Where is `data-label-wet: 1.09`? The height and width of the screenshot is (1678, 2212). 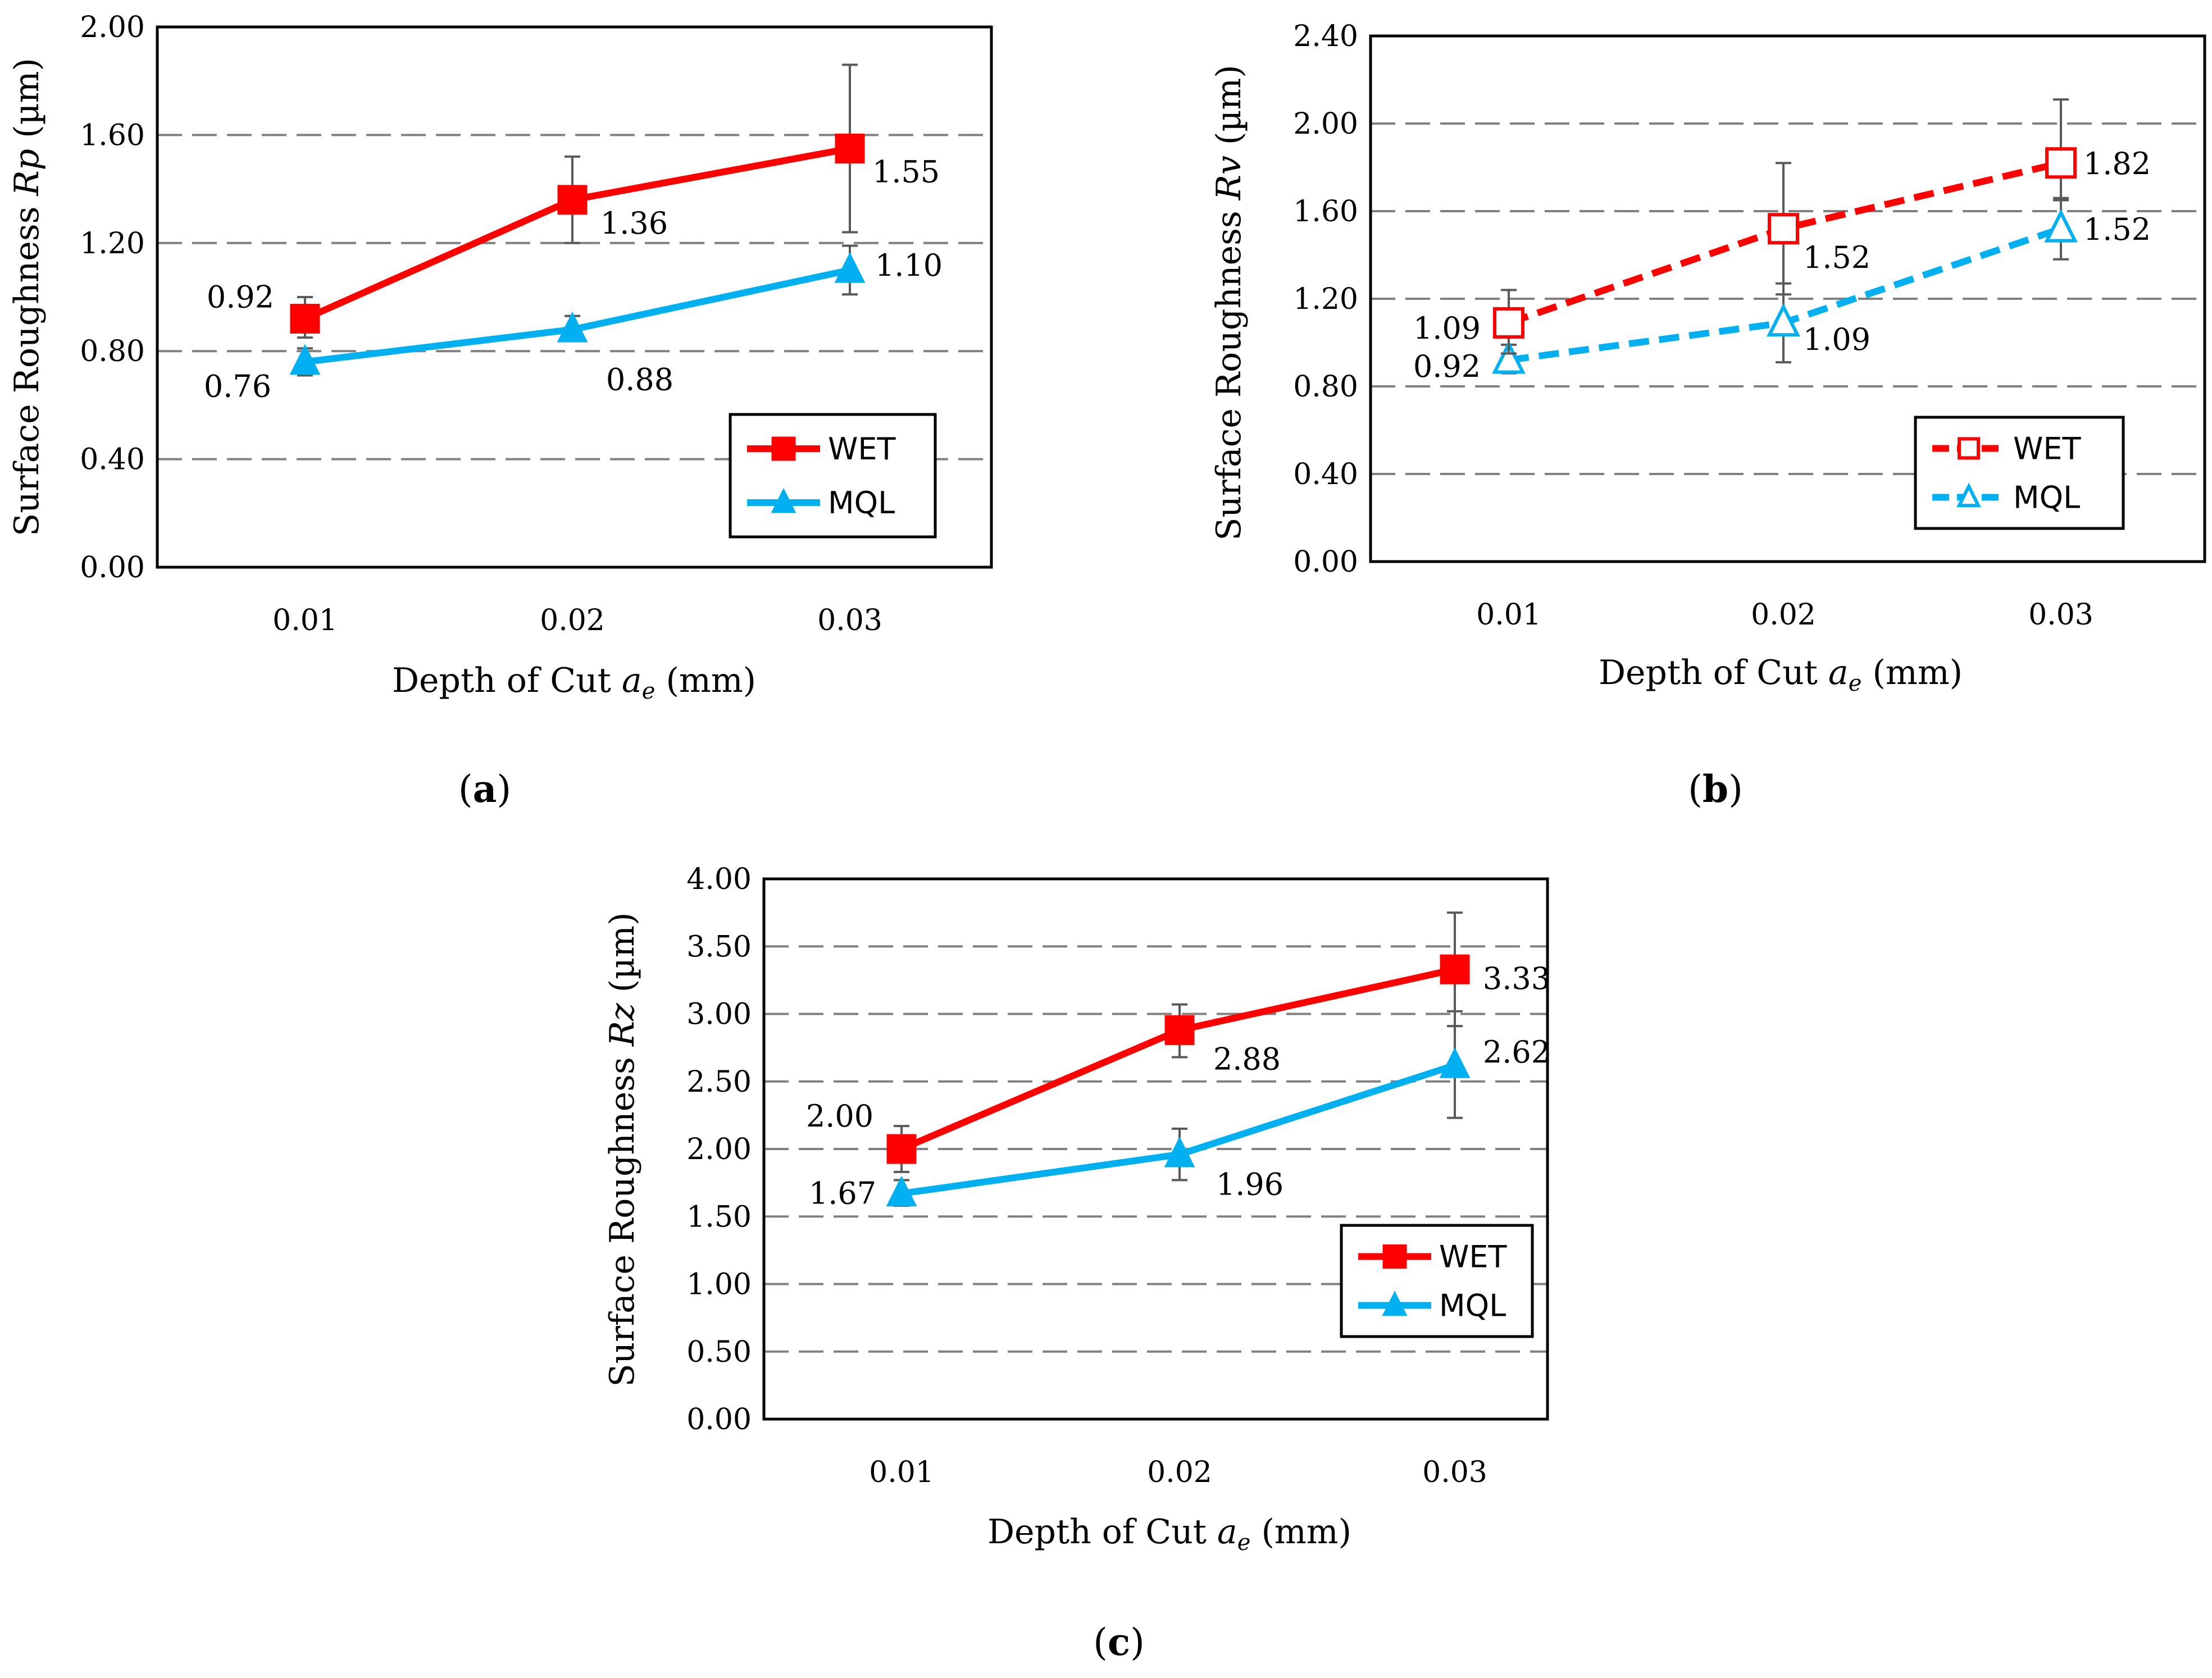
data-label-wet: 1.09 is located at coordinates (1447, 328).